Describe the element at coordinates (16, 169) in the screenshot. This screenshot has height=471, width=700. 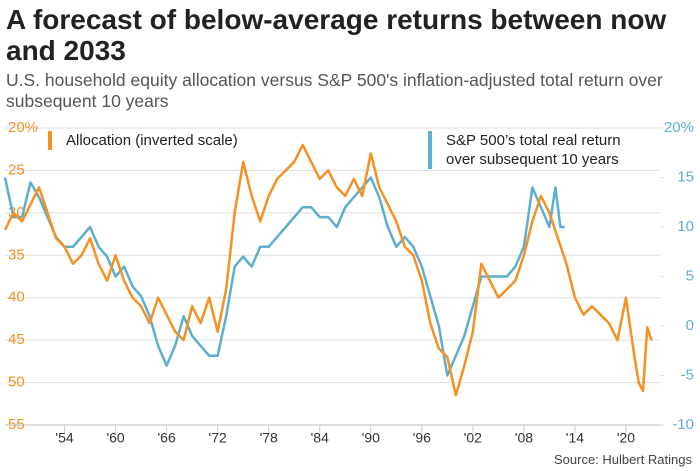
I see `y-tick-label: 25` at that location.